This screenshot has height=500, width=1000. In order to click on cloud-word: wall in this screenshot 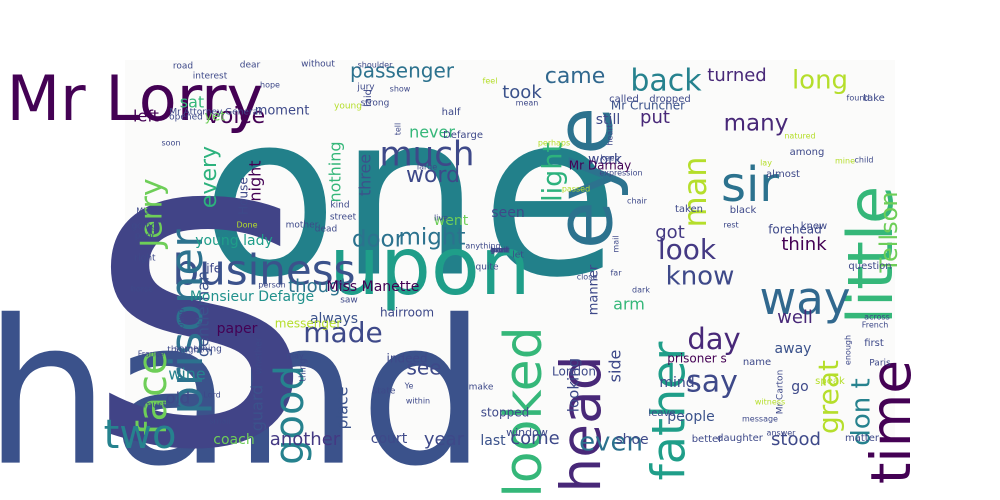, I will do `click(500, 250)`.